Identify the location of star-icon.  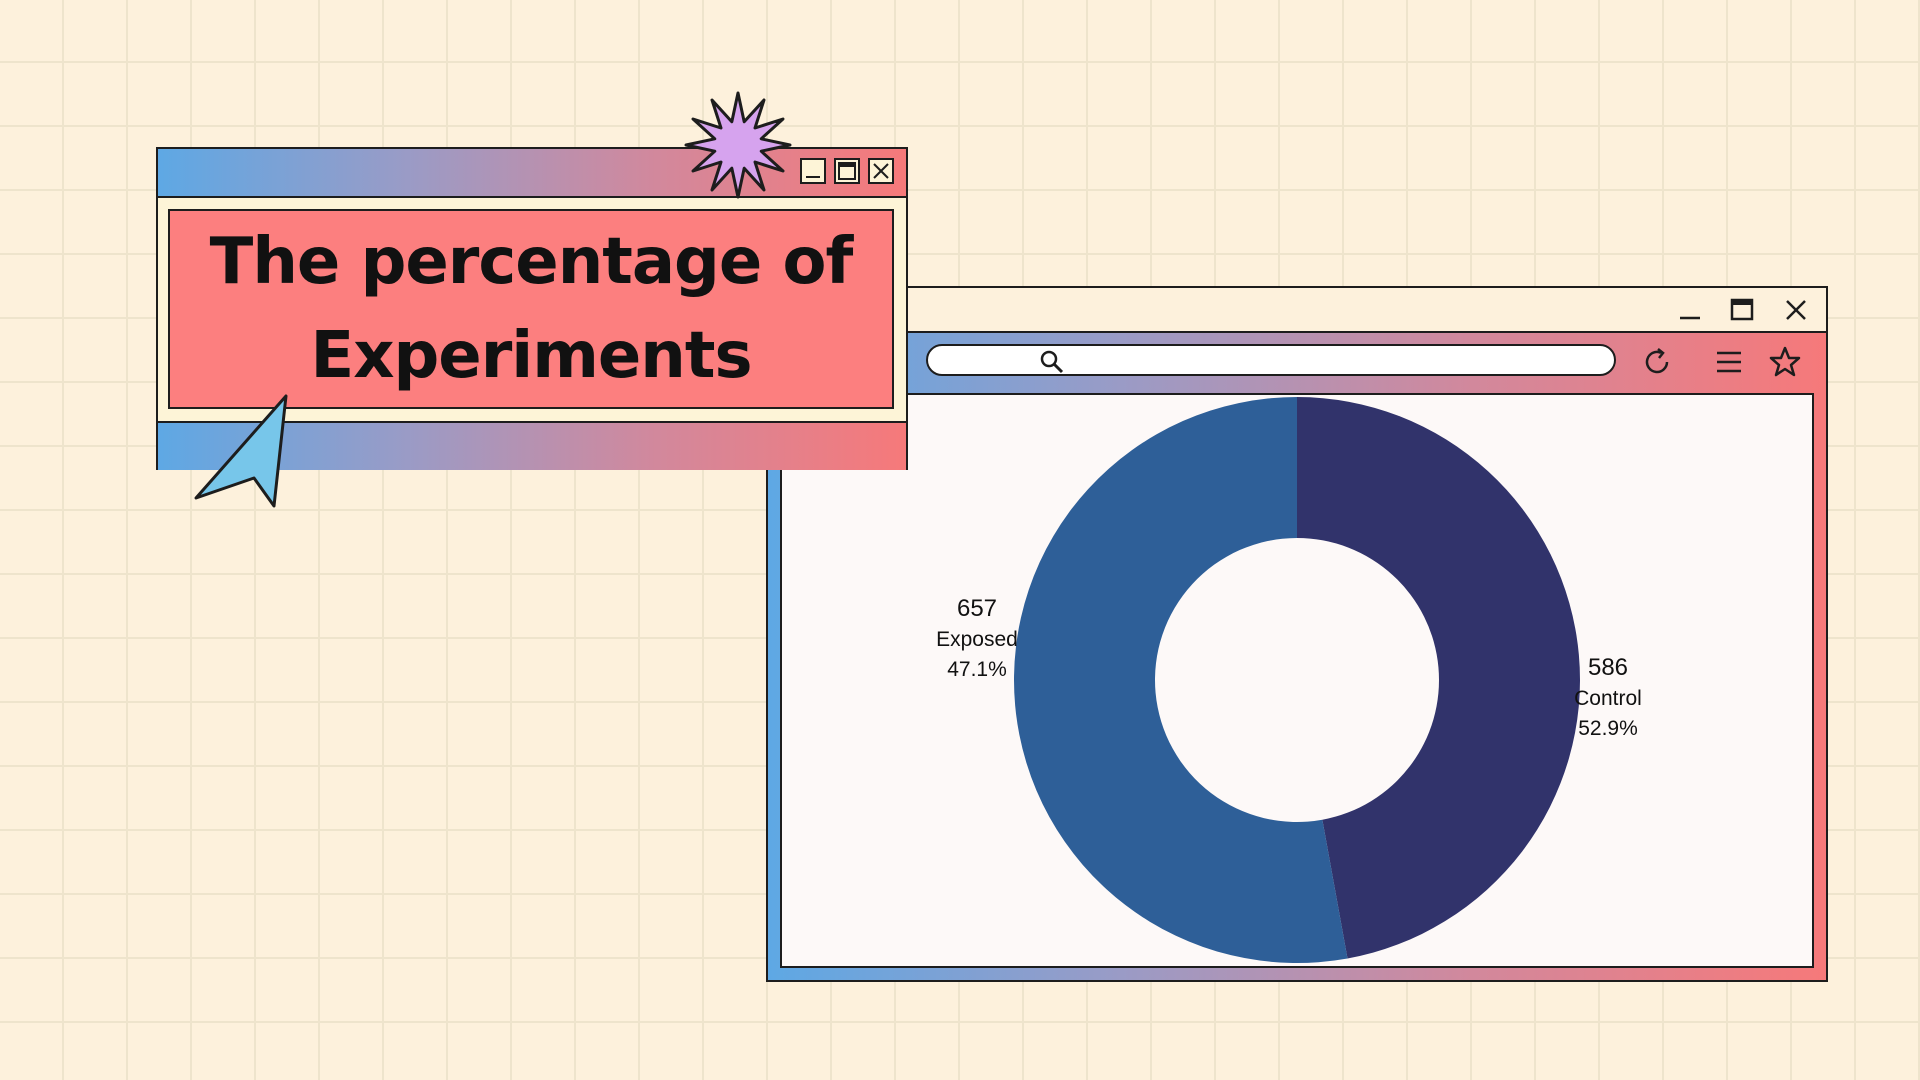
(1785, 362).